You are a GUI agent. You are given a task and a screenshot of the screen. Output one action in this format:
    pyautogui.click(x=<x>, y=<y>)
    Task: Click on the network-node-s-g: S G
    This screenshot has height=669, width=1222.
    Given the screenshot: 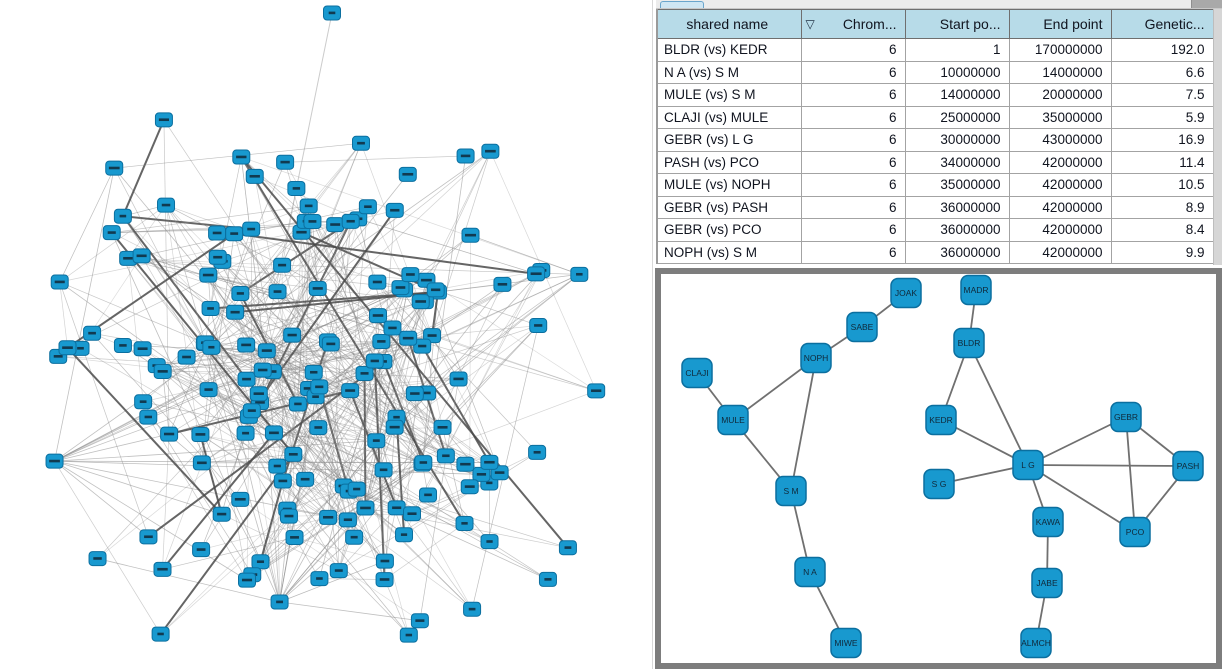 What is the action you would take?
    pyautogui.click(x=939, y=484)
    